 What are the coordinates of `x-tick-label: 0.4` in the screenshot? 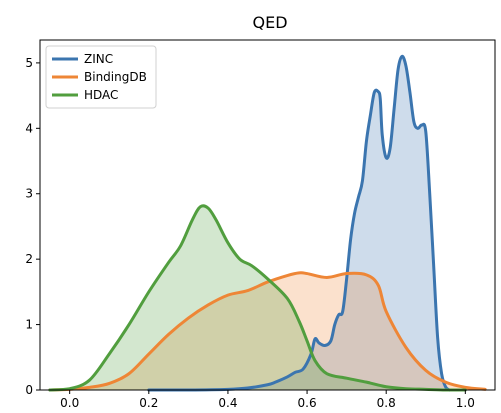 It's located at (227, 403).